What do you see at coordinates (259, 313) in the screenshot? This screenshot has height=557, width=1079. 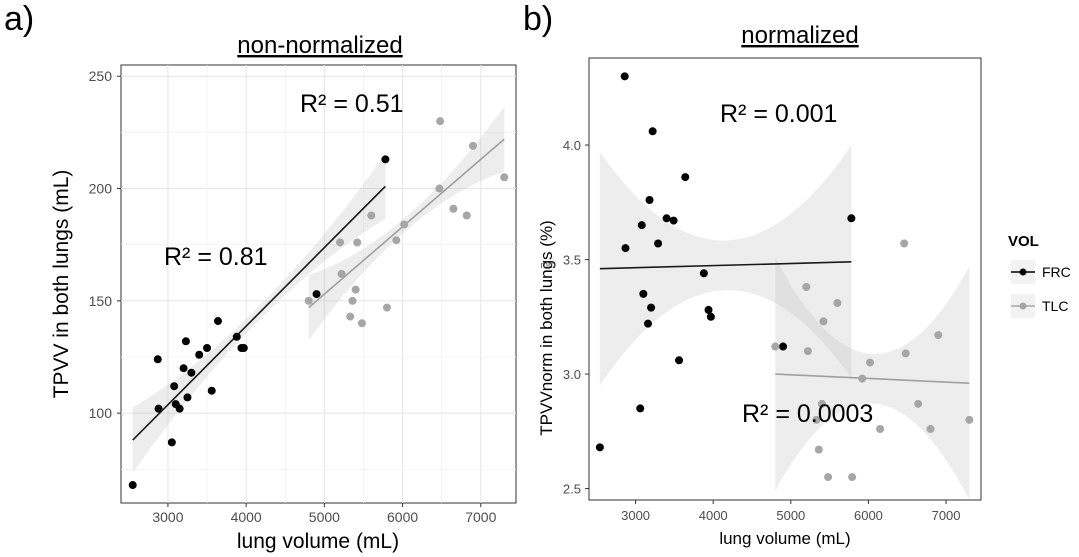 I see `fit-line-frc` at bounding box center [259, 313].